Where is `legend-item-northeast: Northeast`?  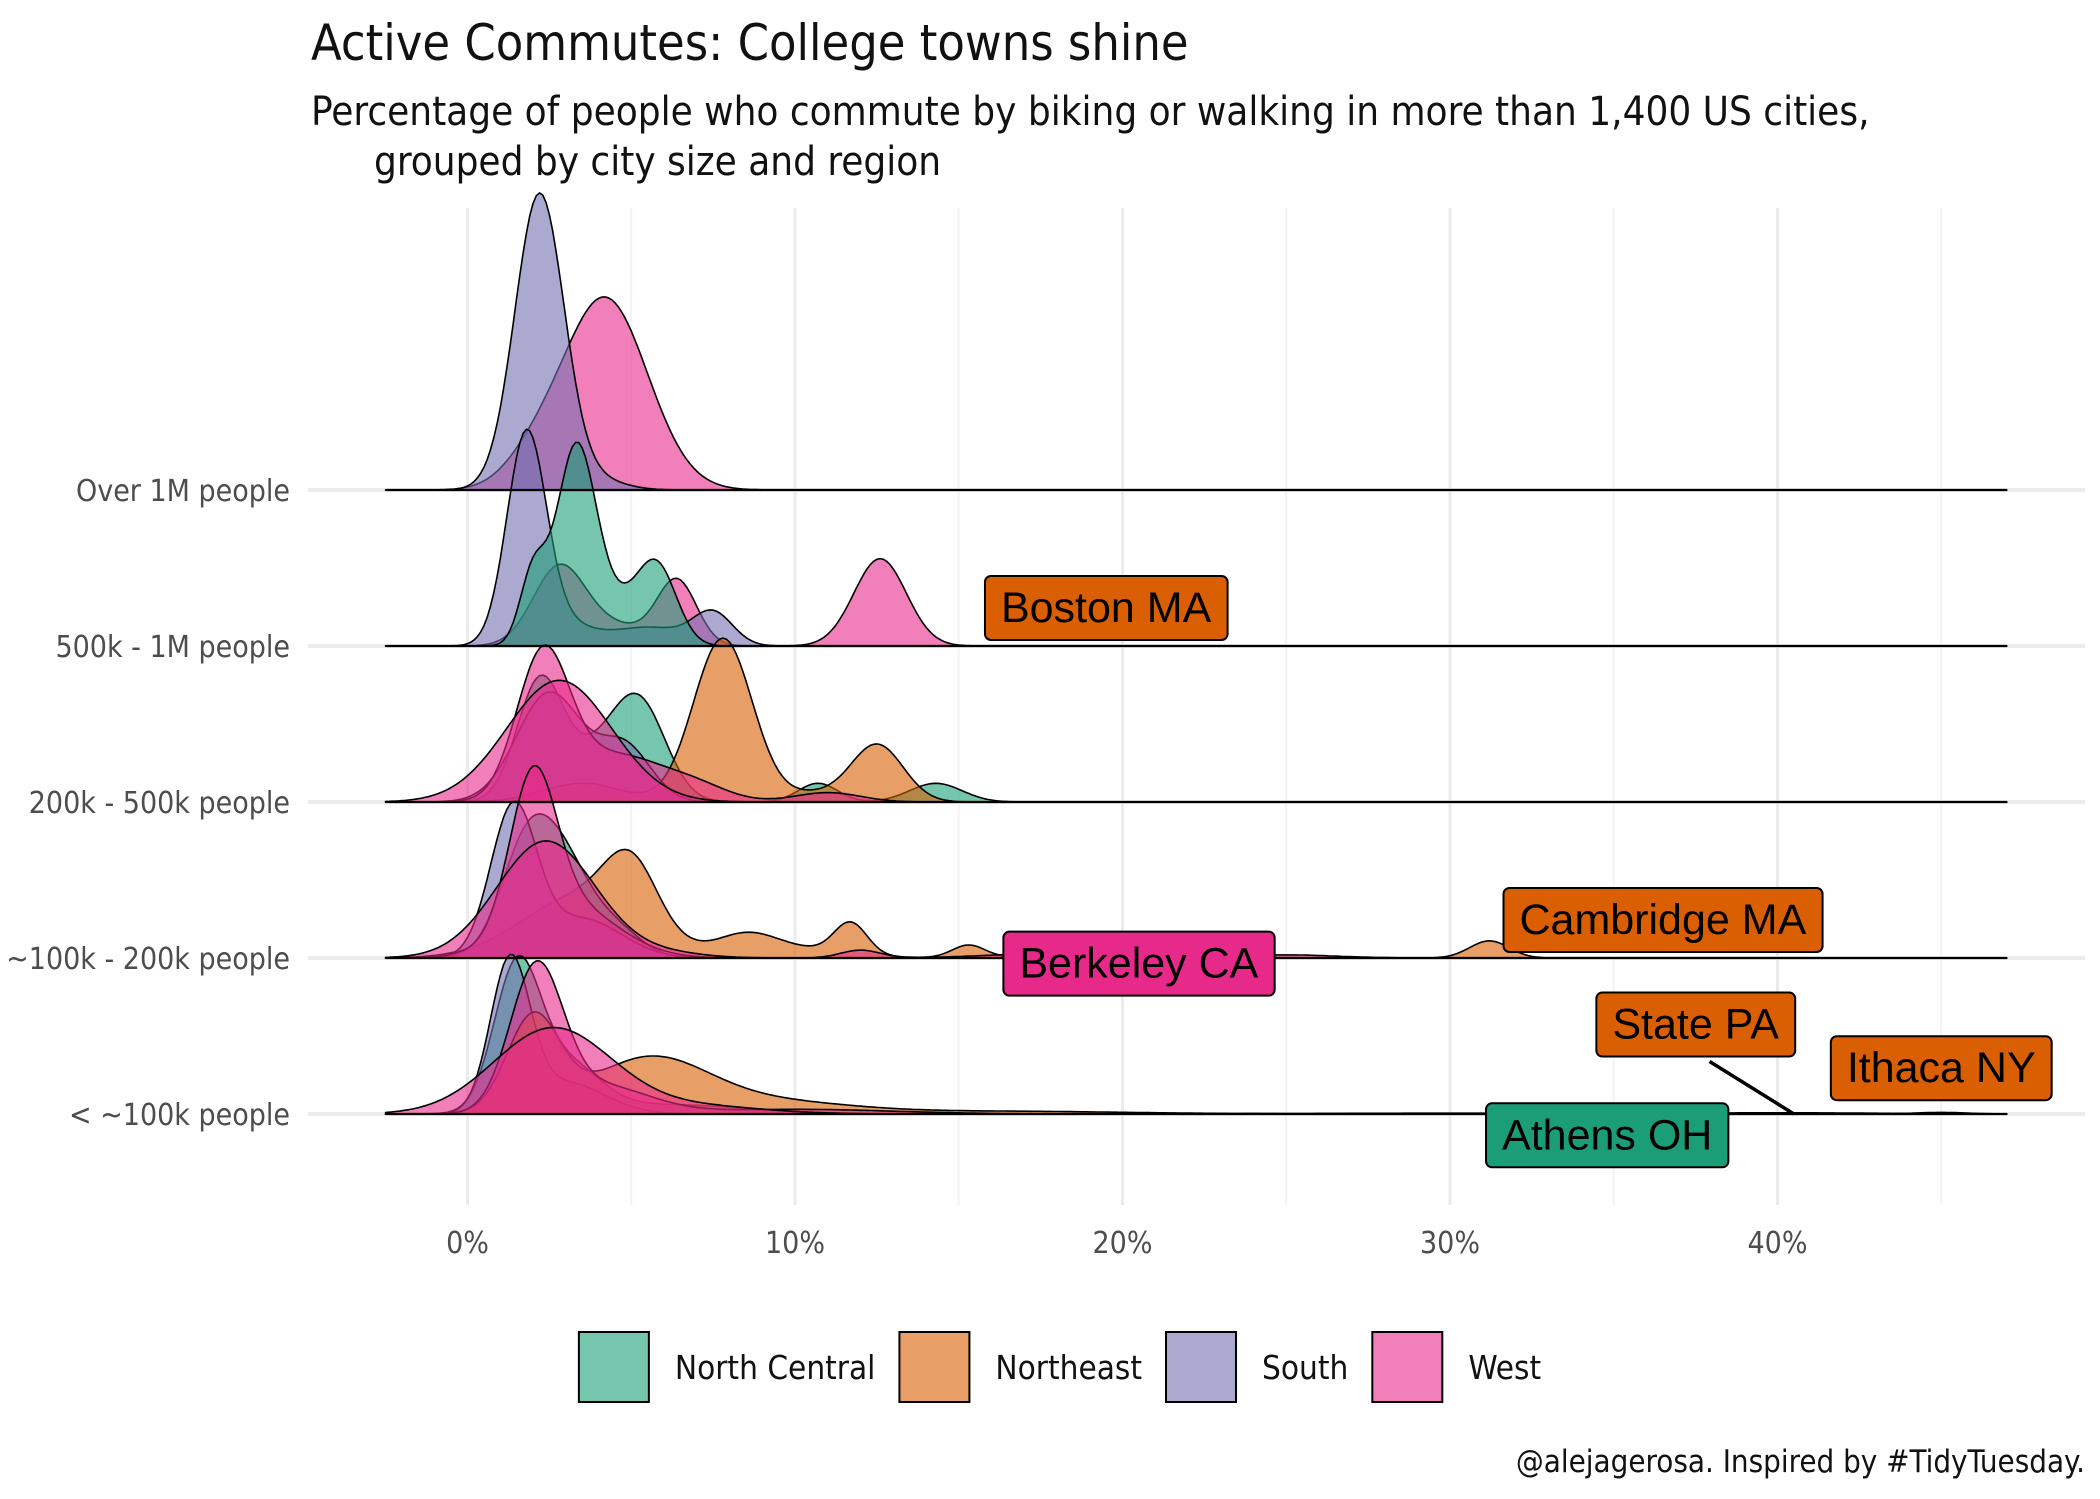
legend-item-northeast: Northeast is located at coordinates (1020, 1367).